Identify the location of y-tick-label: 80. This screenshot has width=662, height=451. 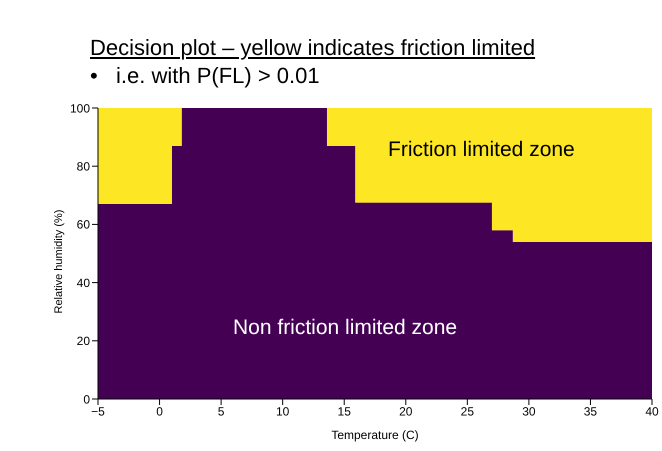
(83, 166).